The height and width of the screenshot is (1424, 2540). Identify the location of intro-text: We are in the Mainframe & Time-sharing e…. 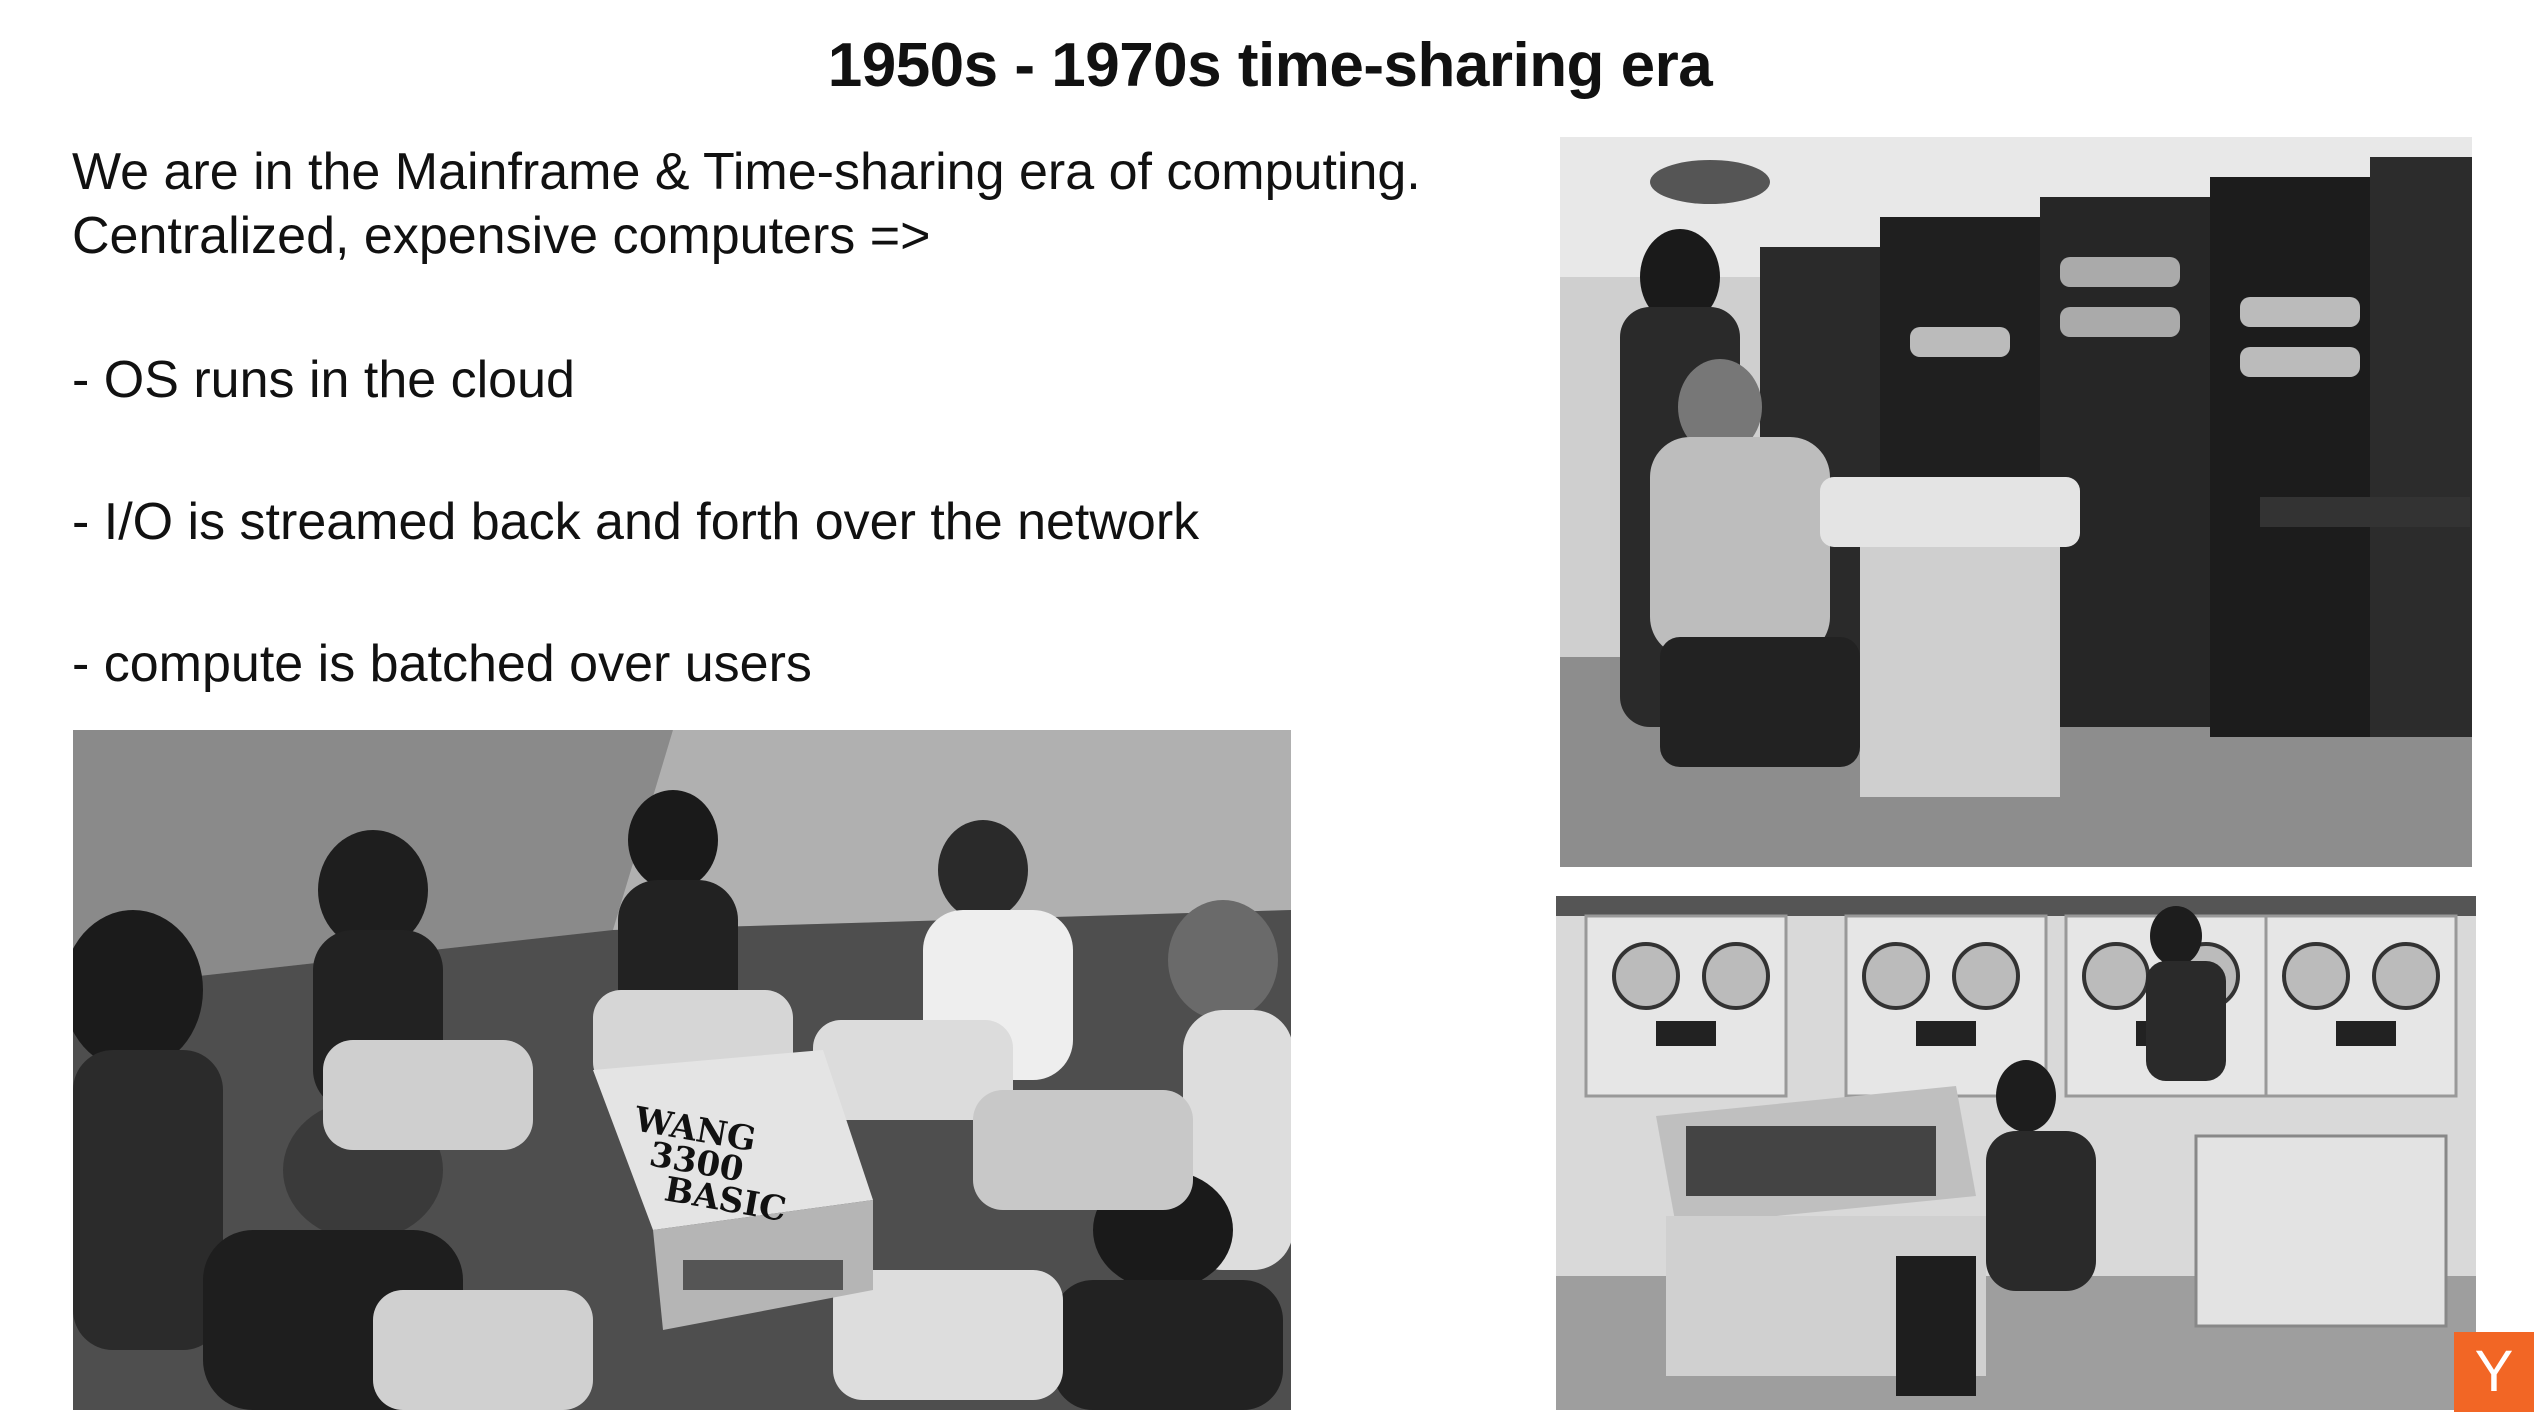
(792, 204).